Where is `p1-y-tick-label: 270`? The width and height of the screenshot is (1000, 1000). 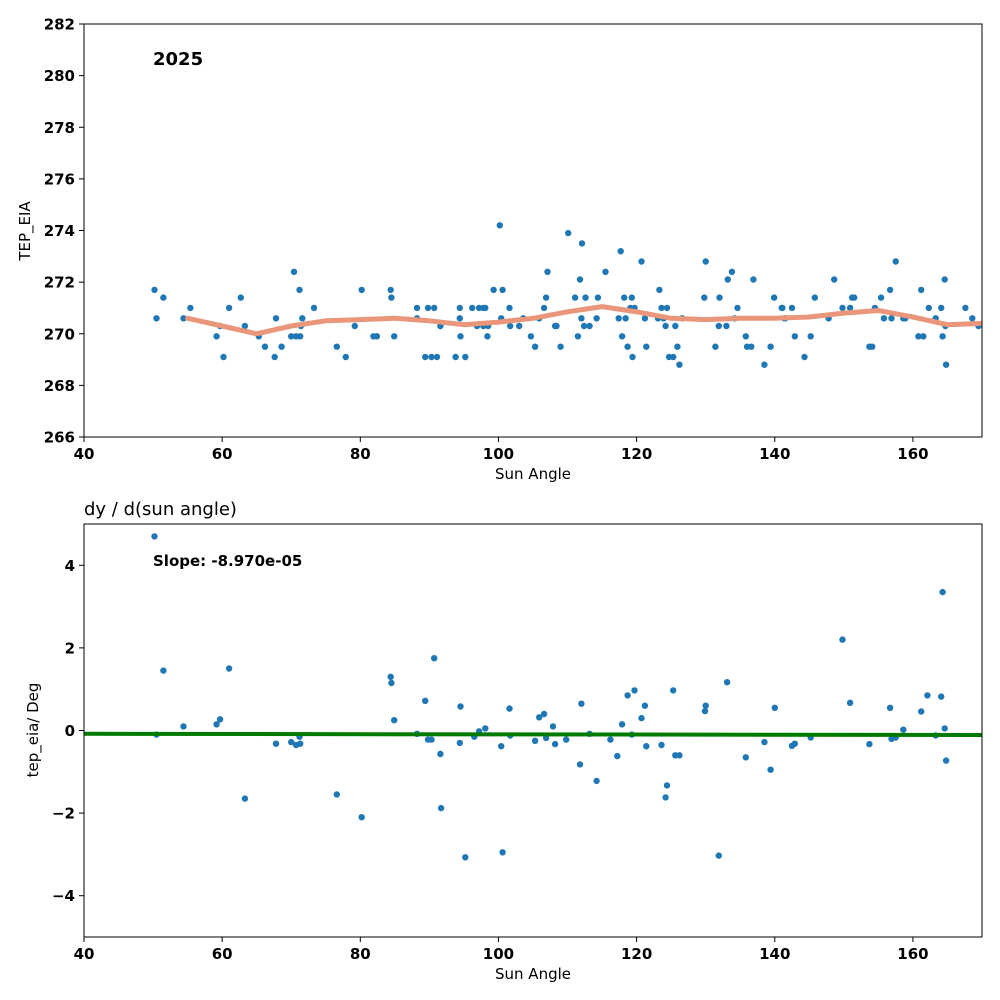
p1-y-tick-label: 270 is located at coordinates (59, 334).